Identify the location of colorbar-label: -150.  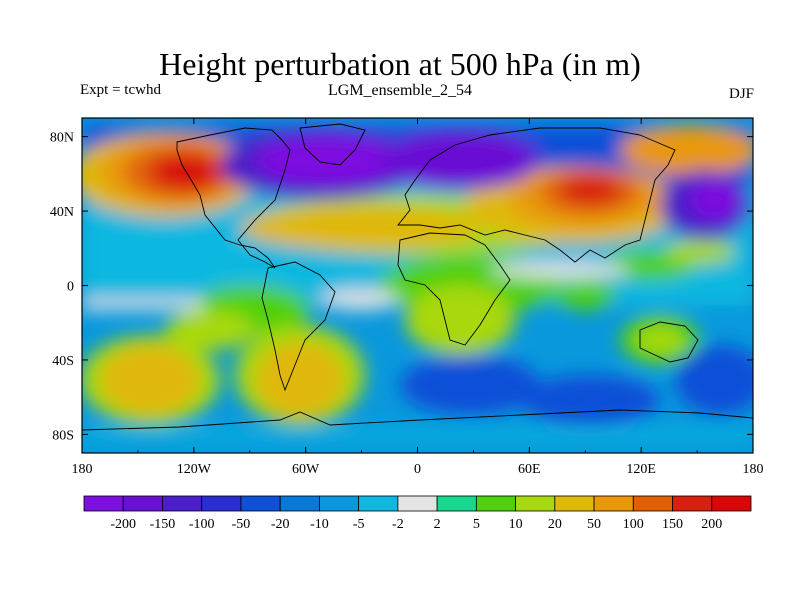
(163, 524).